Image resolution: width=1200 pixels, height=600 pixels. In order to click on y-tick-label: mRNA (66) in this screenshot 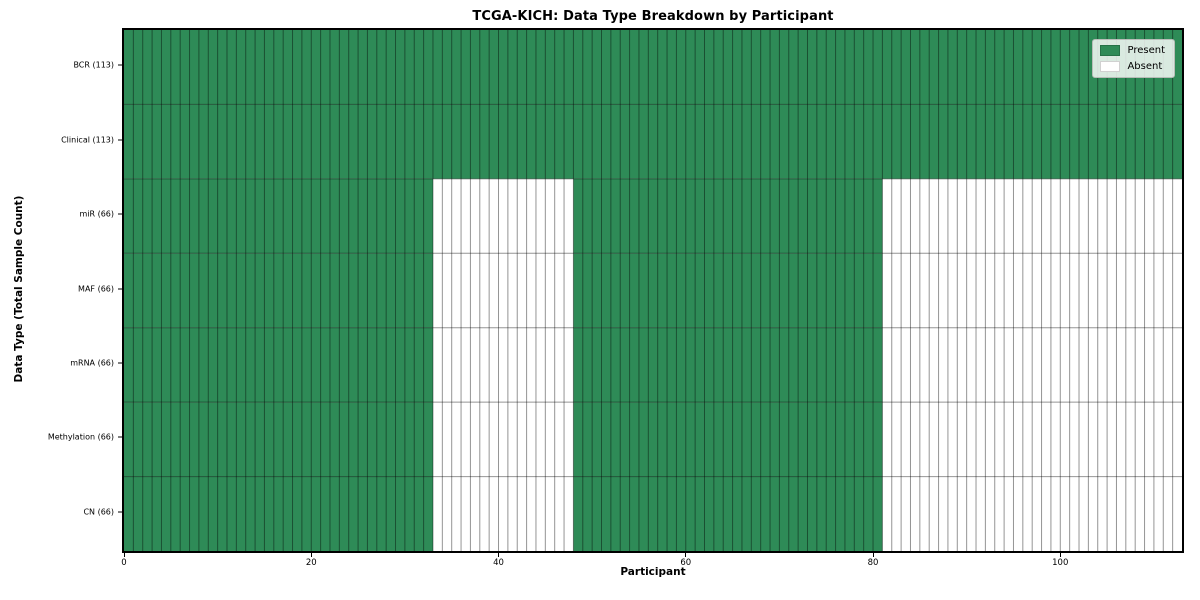, I will do `click(92, 363)`.